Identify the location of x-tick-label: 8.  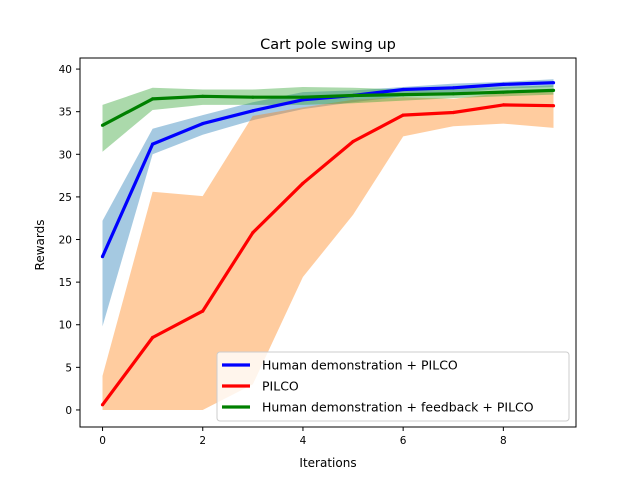
(503, 441).